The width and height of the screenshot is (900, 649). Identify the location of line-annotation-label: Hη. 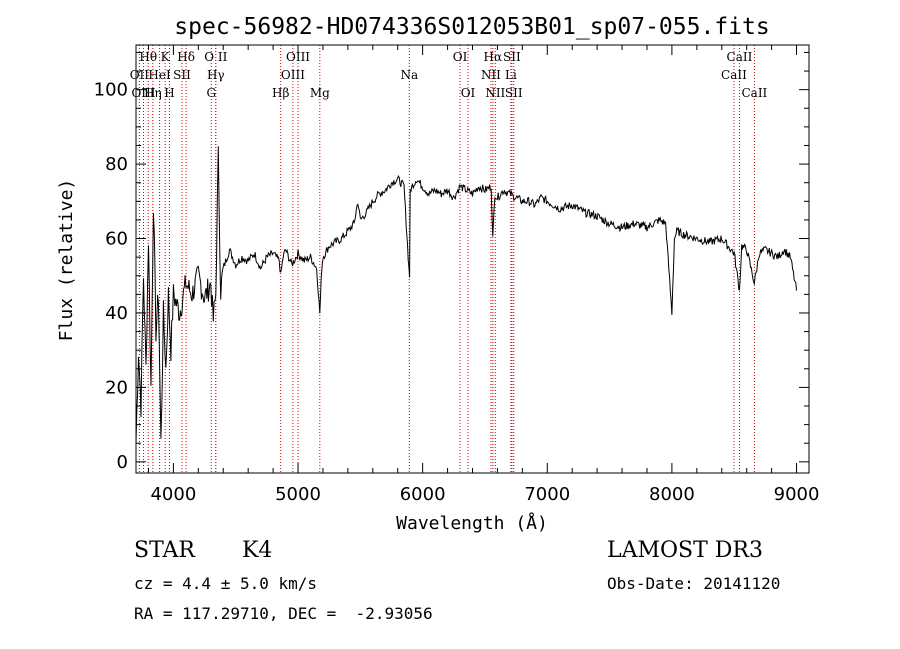
(153, 93).